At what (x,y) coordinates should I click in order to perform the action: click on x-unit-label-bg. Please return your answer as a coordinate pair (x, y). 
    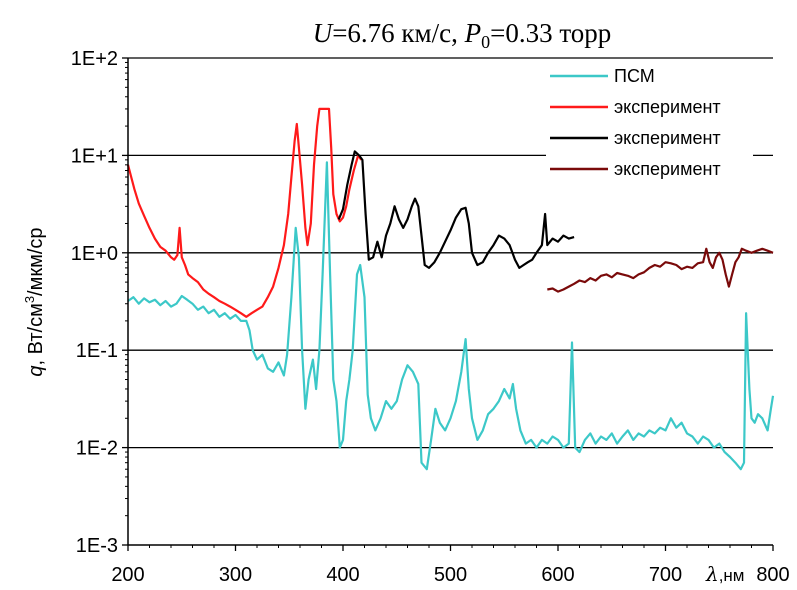
    Looking at the image, I should click on (724, 575).